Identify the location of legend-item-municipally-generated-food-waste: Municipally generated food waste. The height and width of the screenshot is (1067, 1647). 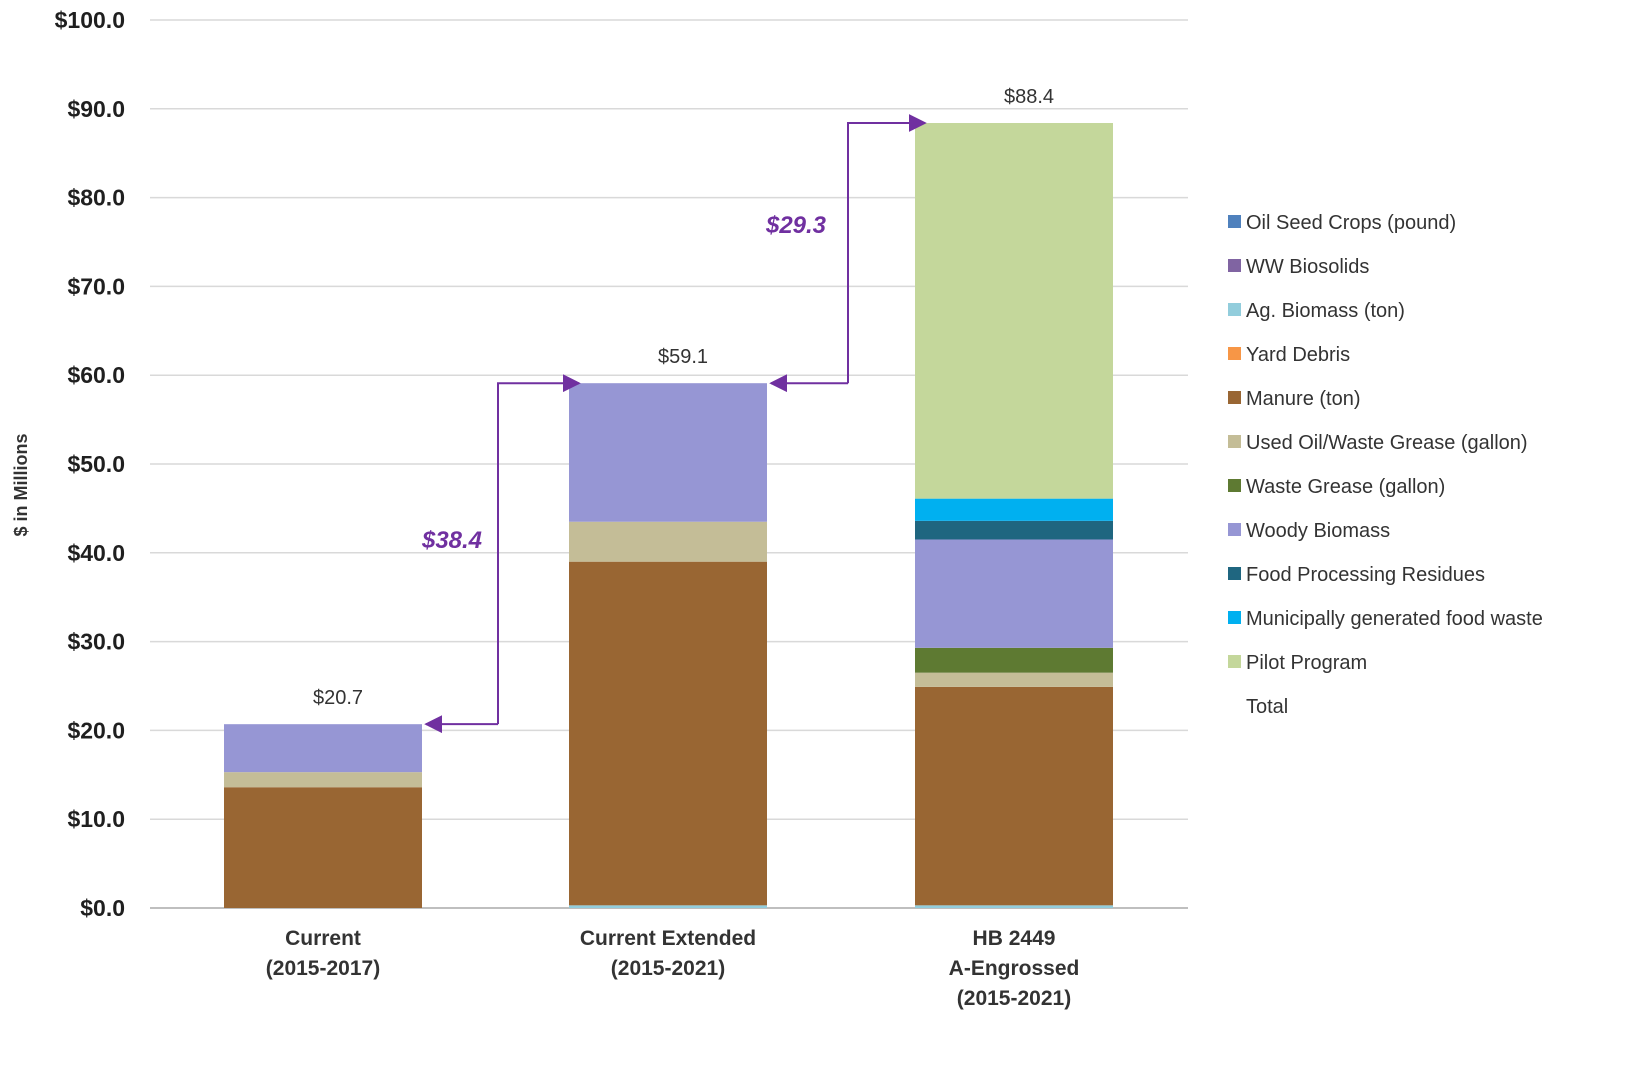
(1385, 619).